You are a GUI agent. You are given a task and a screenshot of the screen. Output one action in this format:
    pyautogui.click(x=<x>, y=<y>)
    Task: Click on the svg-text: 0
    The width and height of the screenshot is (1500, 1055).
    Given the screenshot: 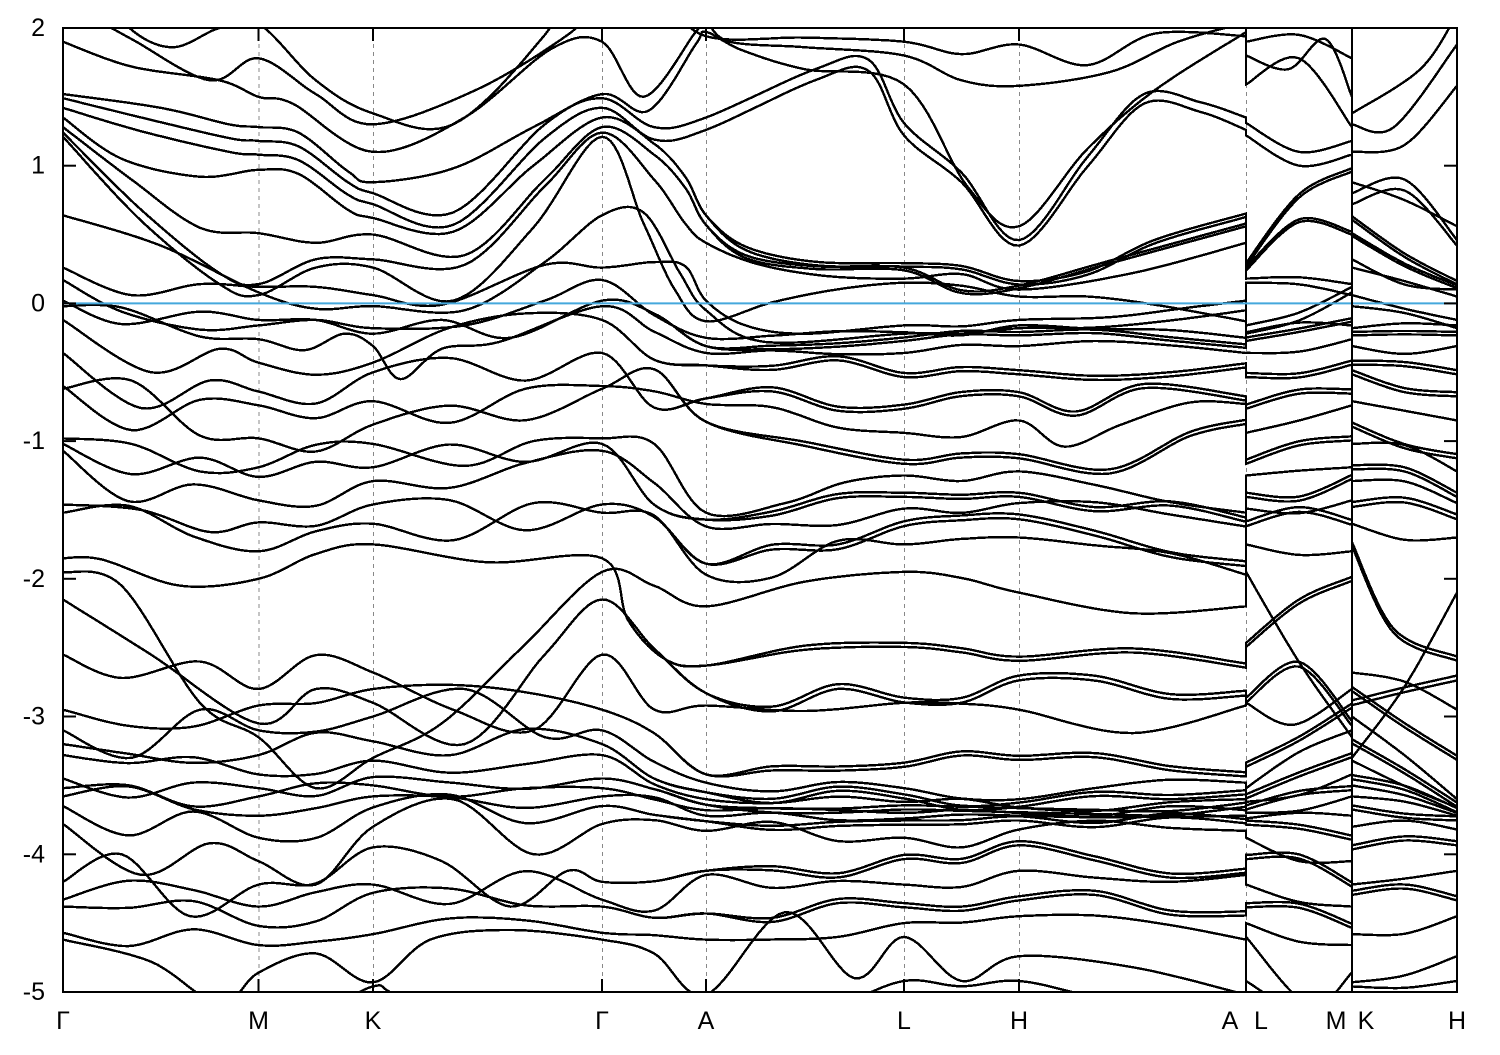 What is the action you would take?
    pyautogui.click(x=38, y=303)
    